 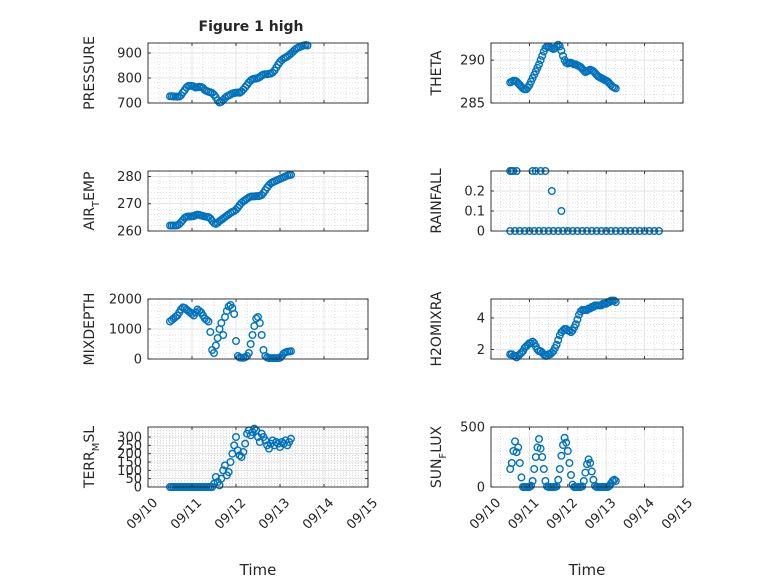 What do you see at coordinates (481, 318) in the screenshot?
I see `y-tick-label: 4` at bounding box center [481, 318].